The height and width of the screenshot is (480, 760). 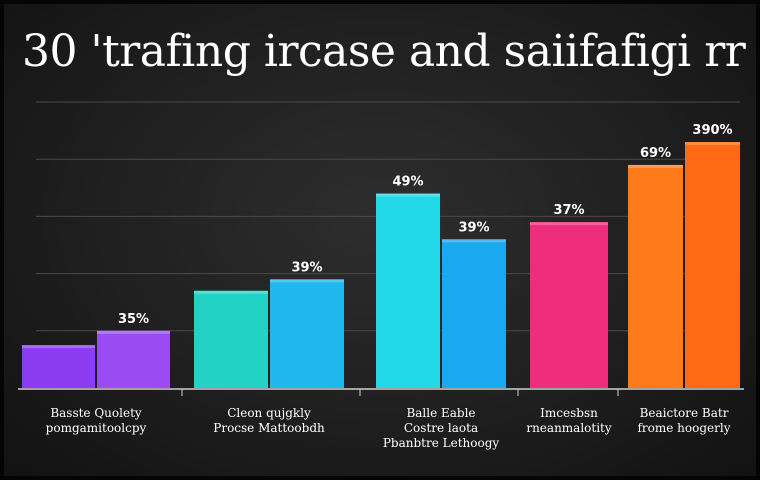 I want to click on category-label: Beaictore Batr, so click(x=684, y=413).